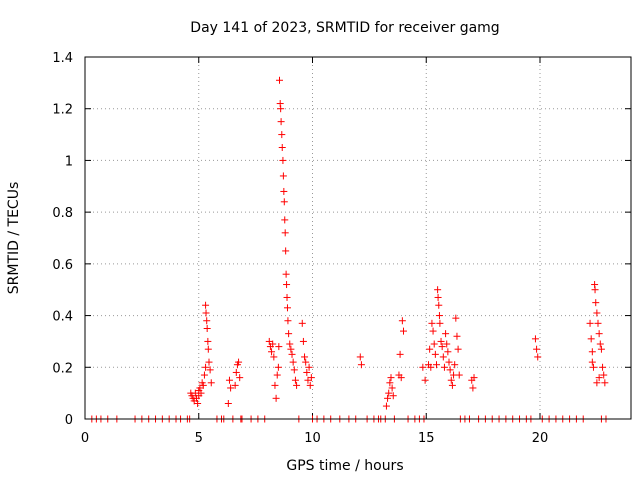 This screenshot has width=640, height=480. What do you see at coordinates (62, 213) in the screenshot?
I see `y-tick-label: 0.8` at bounding box center [62, 213].